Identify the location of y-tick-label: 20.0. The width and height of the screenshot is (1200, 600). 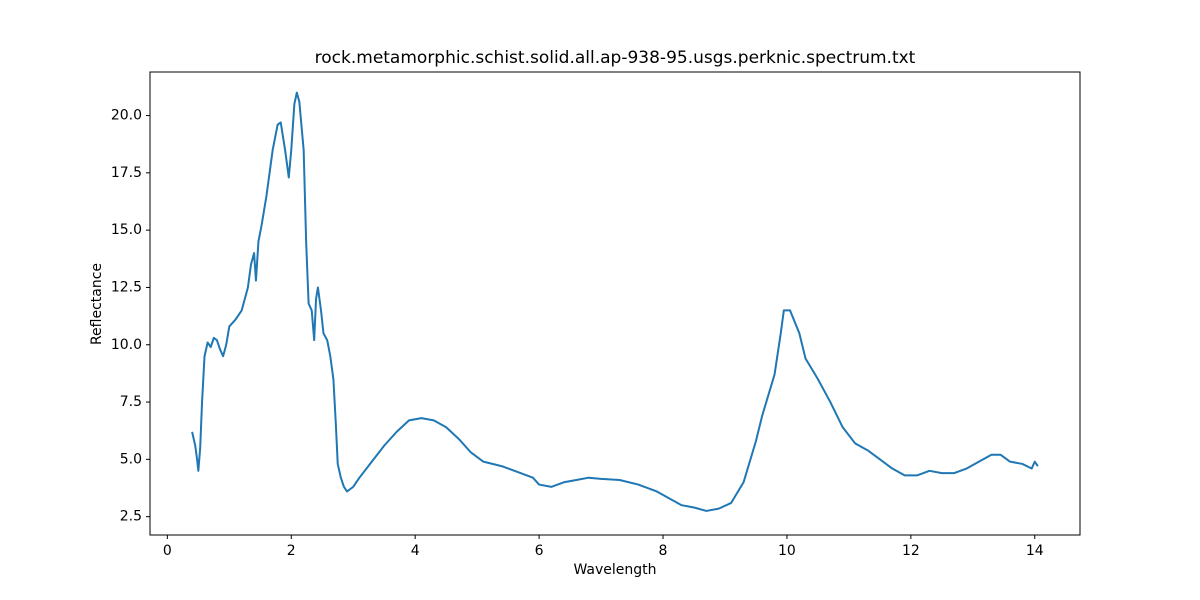
(126, 116).